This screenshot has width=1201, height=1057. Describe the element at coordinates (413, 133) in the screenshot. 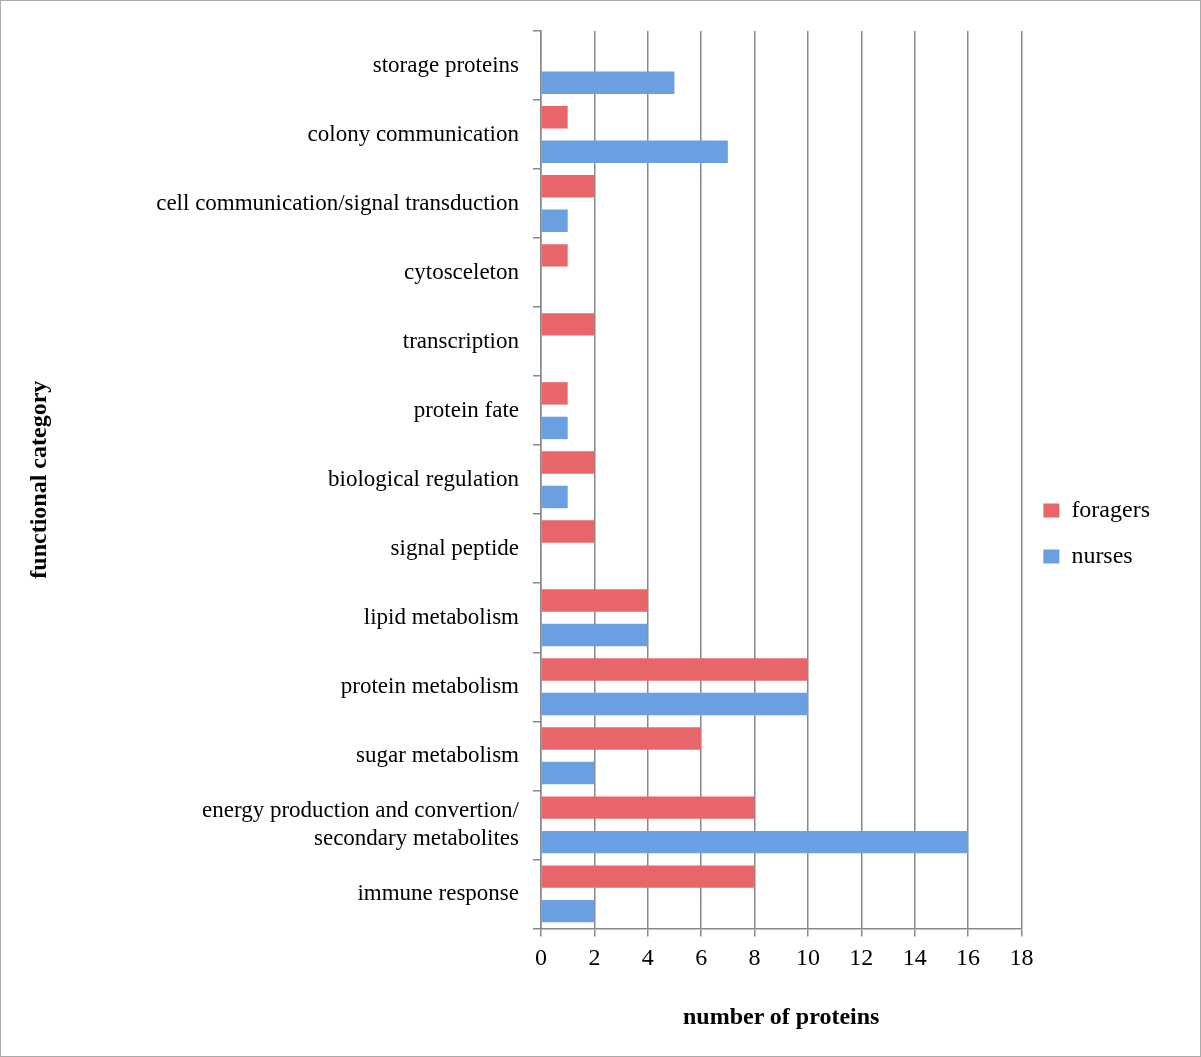

I see `y-tick-label: colony communication` at that location.